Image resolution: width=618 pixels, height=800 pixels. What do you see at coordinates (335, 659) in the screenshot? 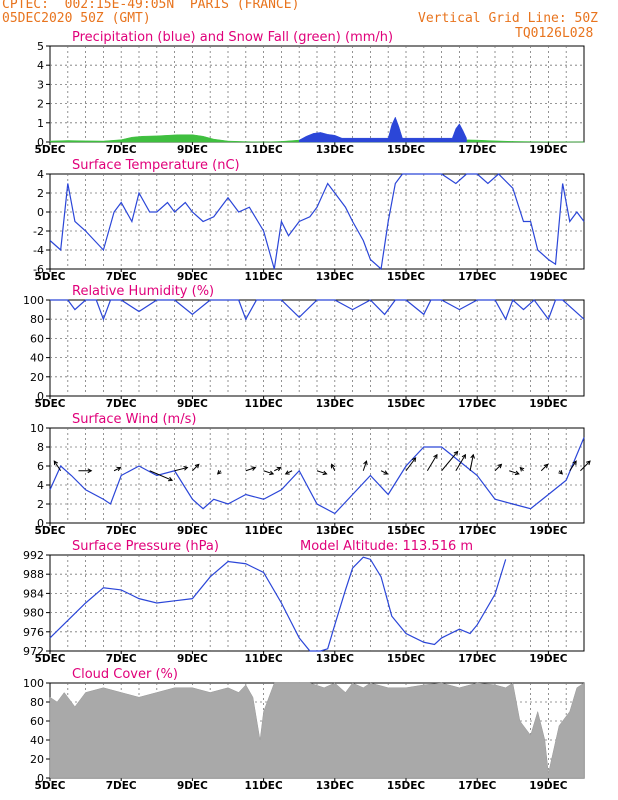
I see `pres-xtick-label: 13DEC` at bounding box center [335, 659].